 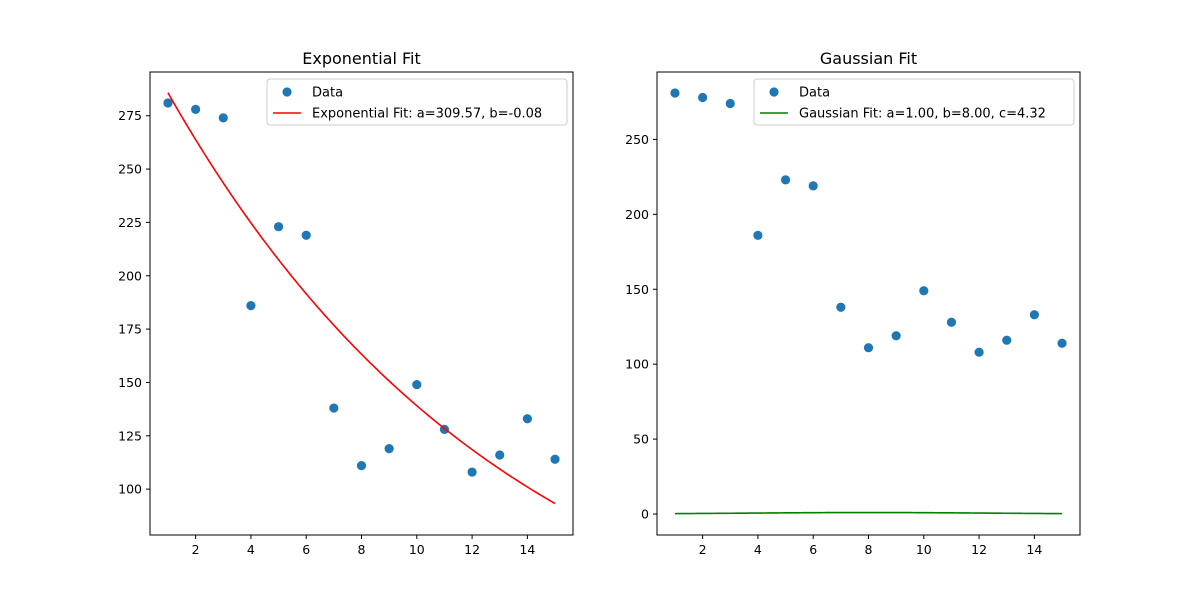 I want to click on chart-title: Exponential Fit, so click(x=361, y=58).